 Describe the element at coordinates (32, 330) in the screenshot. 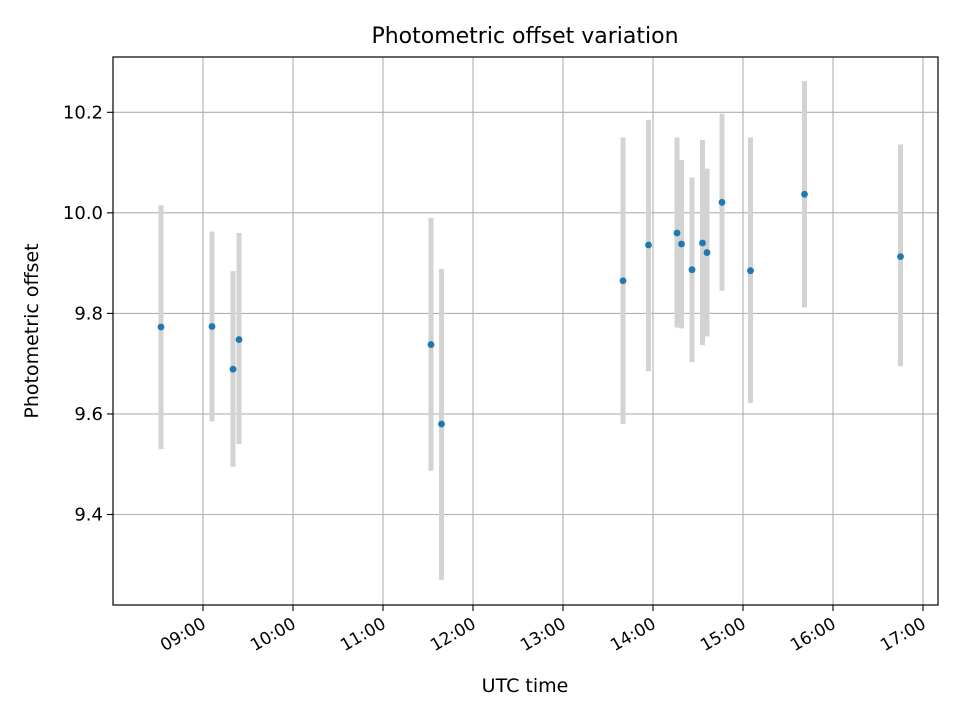

I see `y-axis-label: Photometric offset` at that location.